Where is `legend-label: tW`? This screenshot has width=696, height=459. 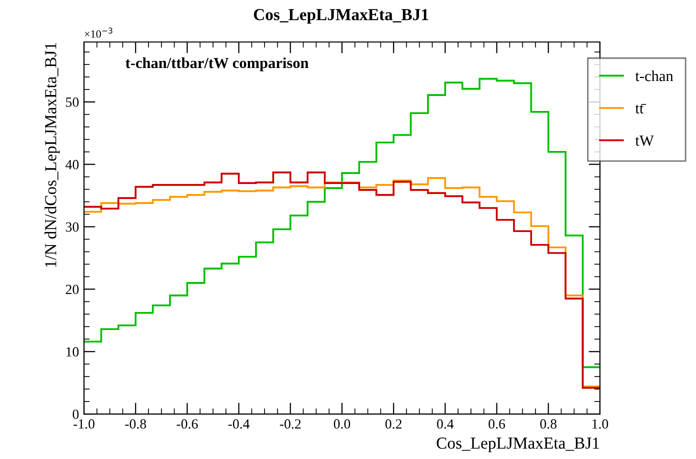
legend-label: tW is located at coordinates (644, 141).